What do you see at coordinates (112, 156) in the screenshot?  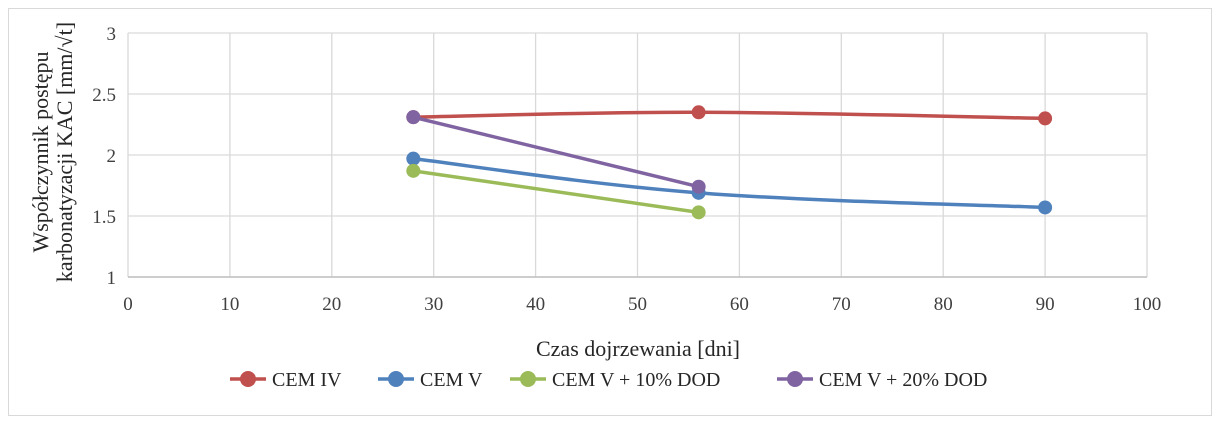 I see `y-tick-label: 2` at bounding box center [112, 156].